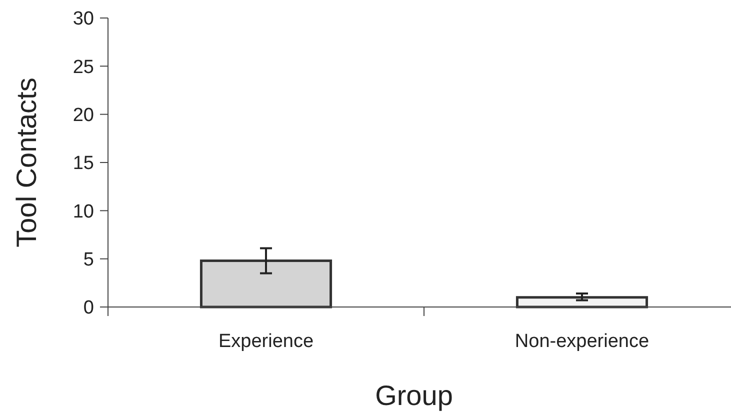 This screenshot has height=420, width=731. Describe the element at coordinates (83, 211) in the screenshot. I see `y-tick-label: 10` at that location.